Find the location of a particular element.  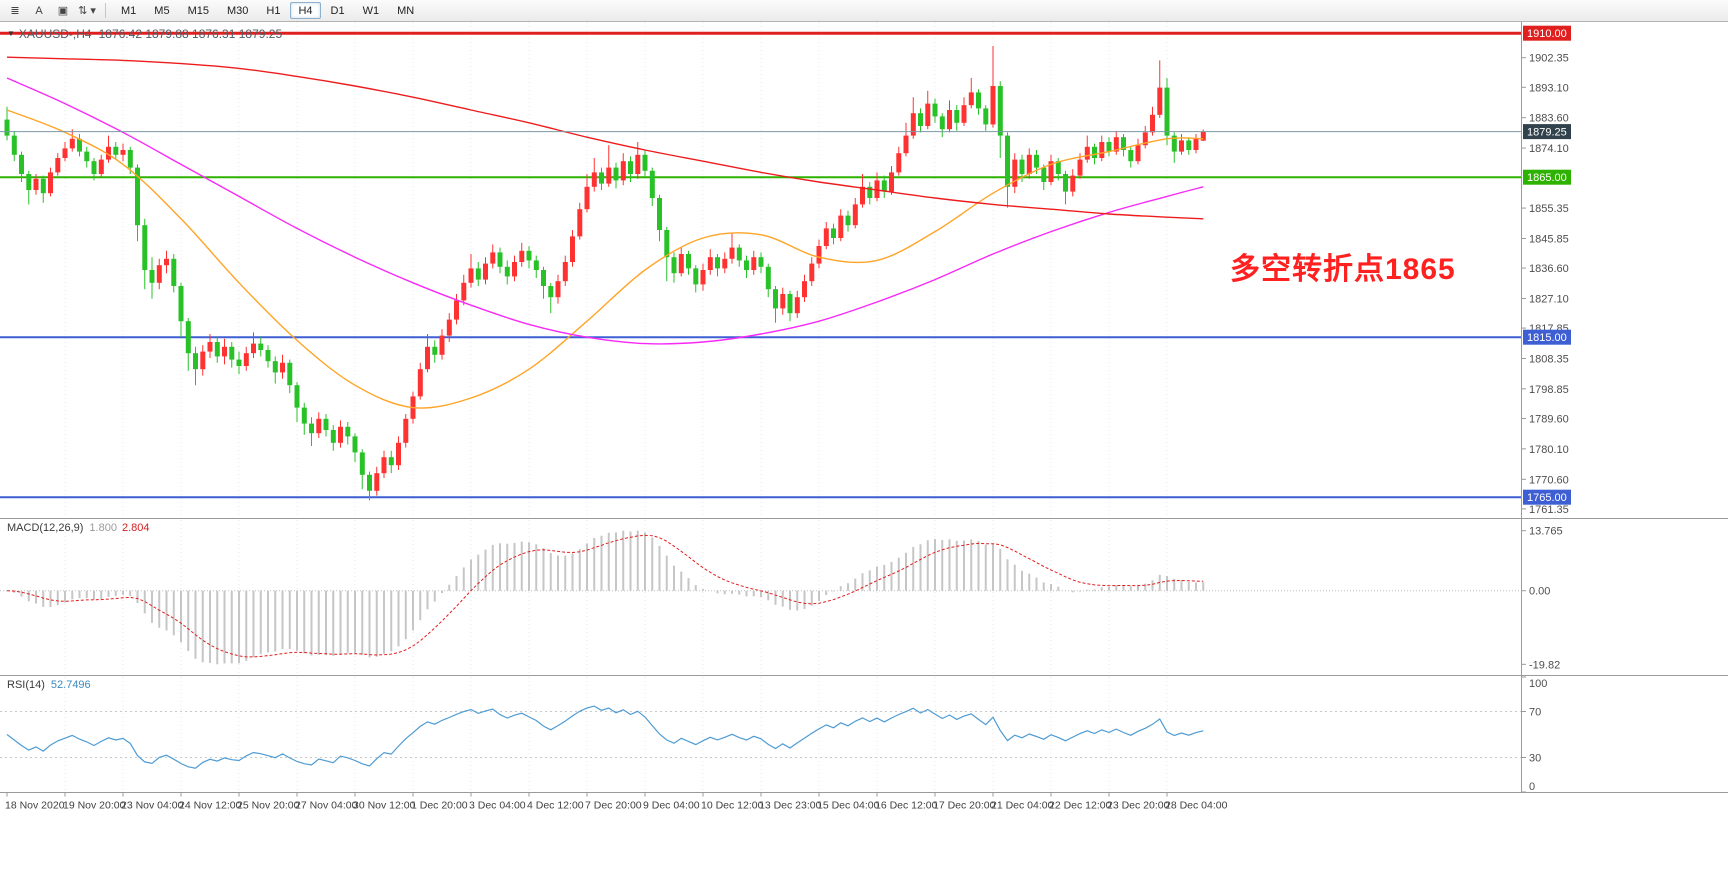

svg-text: 10 Dec 12:00 is located at coordinates (732, 806).